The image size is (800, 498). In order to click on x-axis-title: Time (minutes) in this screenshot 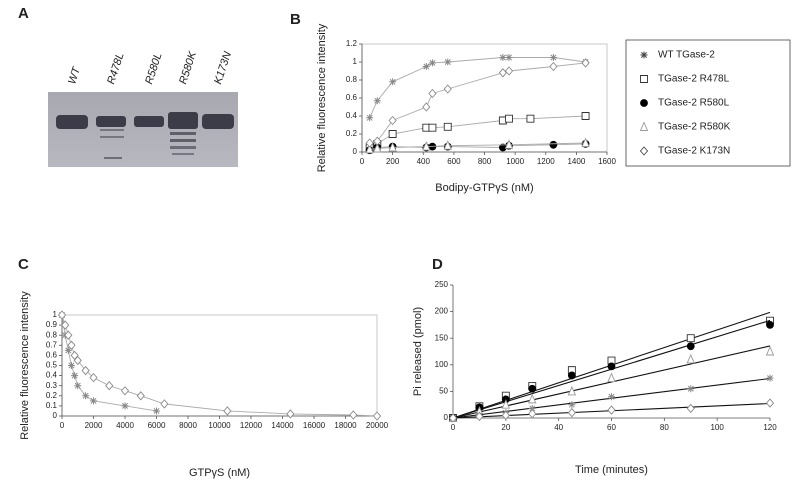, I will do `click(611, 470)`.